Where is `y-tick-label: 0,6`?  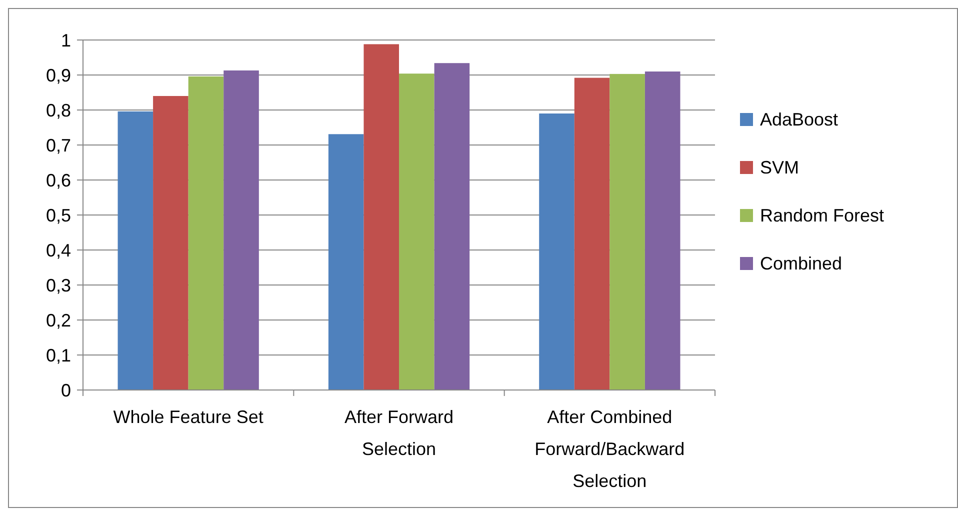
y-tick-label: 0,6 is located at coordinates (58, 180).